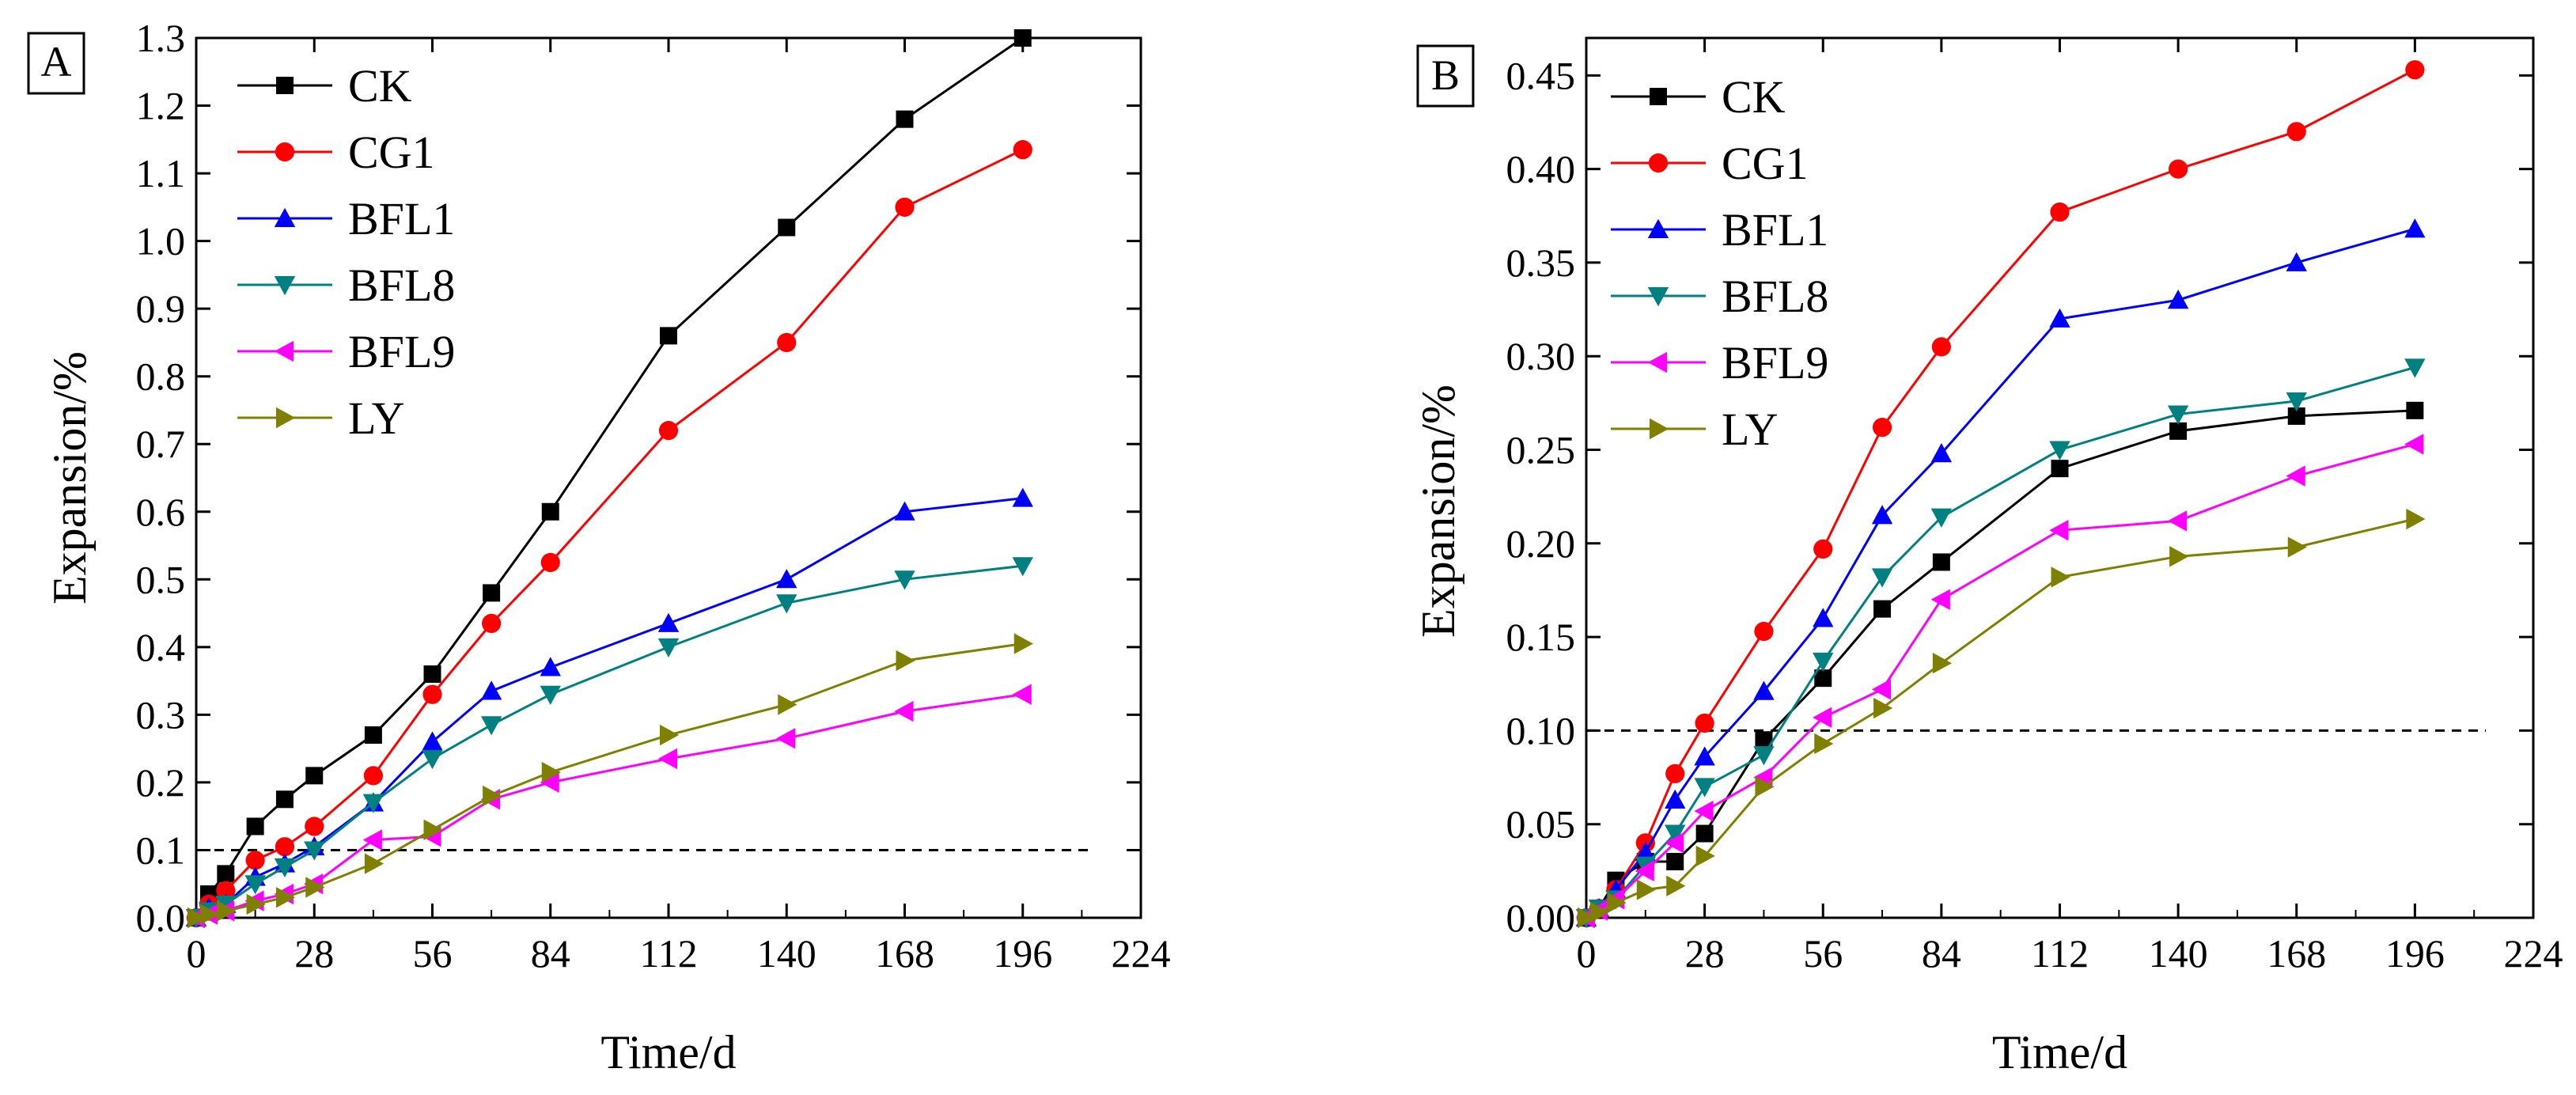 Image resolution: width=2576 pixels, height=1095 pixels. What do you see at coordinates (2533, 953) in the screenshot?
I see `x-tick-label-b: 224` at bounding box center [2533, 953].